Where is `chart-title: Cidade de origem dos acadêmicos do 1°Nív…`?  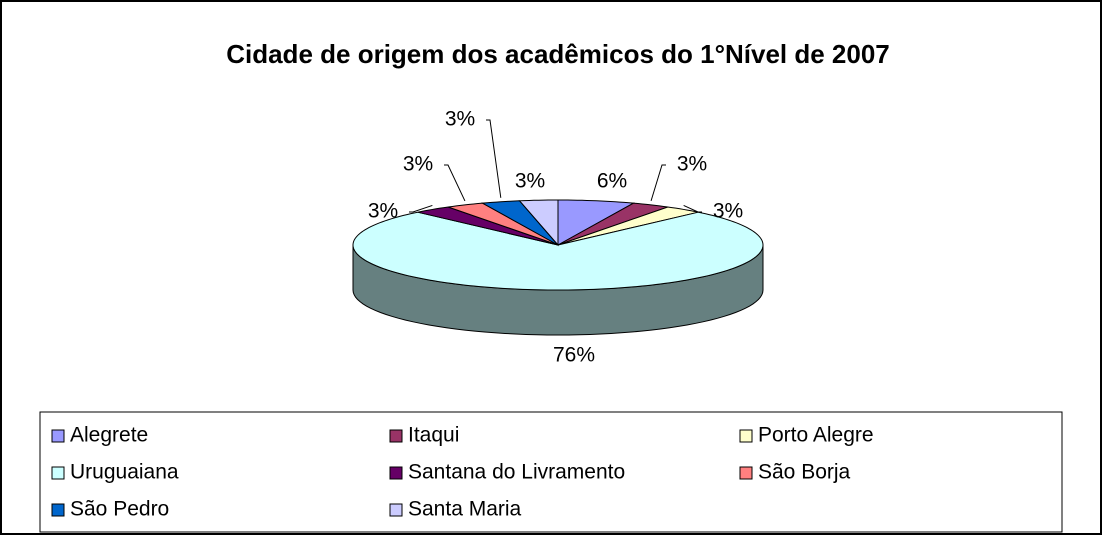 chart-title: Cidade de origem dos acadêmicos do 1°Nív… is located at coordinates (558, 54).